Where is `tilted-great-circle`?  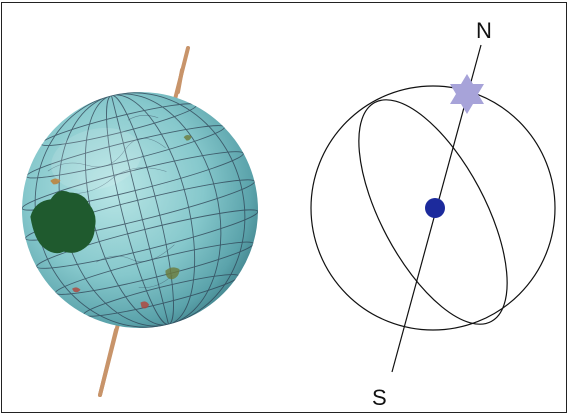 tilted-great-circle is located at coordinates (433, 212).